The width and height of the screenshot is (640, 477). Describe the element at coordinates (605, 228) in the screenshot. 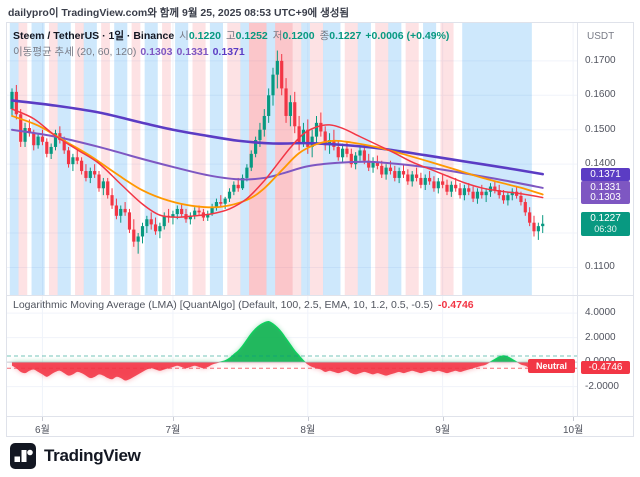

I see `bar-countdown: 06:30` at that location.